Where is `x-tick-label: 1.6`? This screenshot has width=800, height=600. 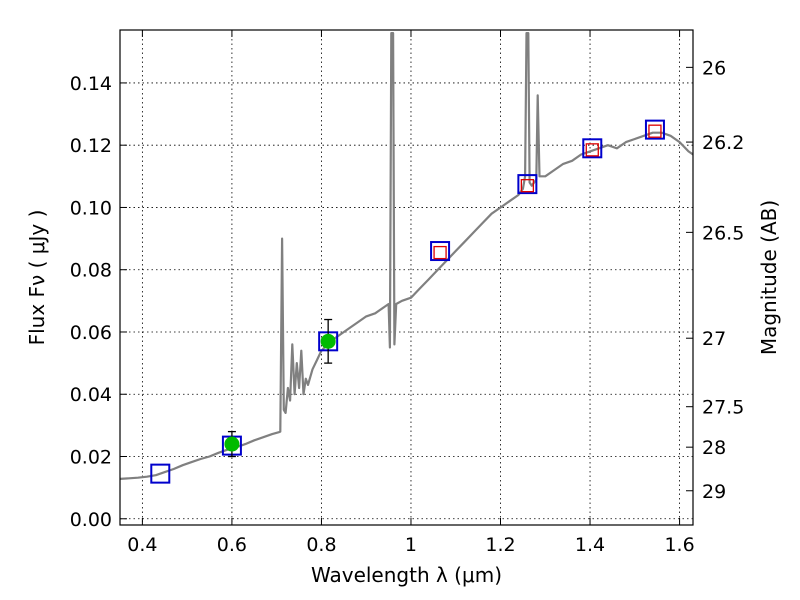 x-tick-label: 1.6 is located at coordinates (679, 545).